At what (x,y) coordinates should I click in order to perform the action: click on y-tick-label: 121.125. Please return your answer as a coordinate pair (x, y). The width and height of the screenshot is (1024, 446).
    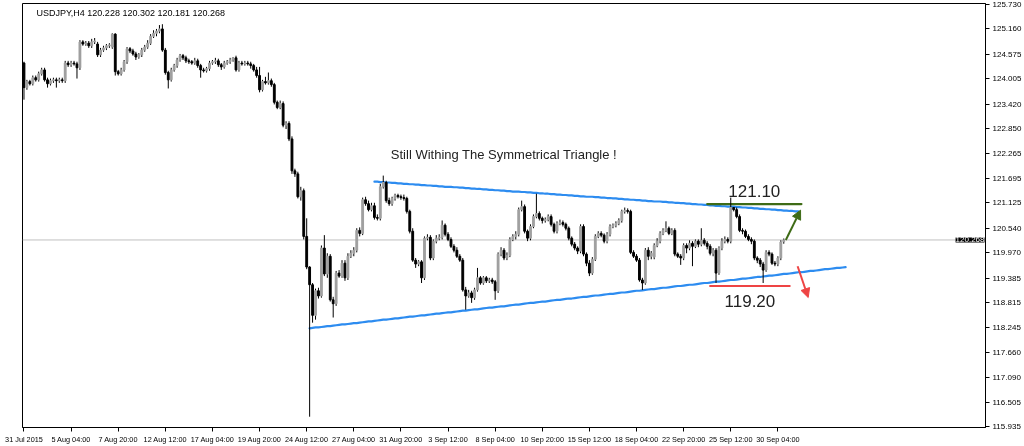
    Looking at the image, I should click on (1007, 203).